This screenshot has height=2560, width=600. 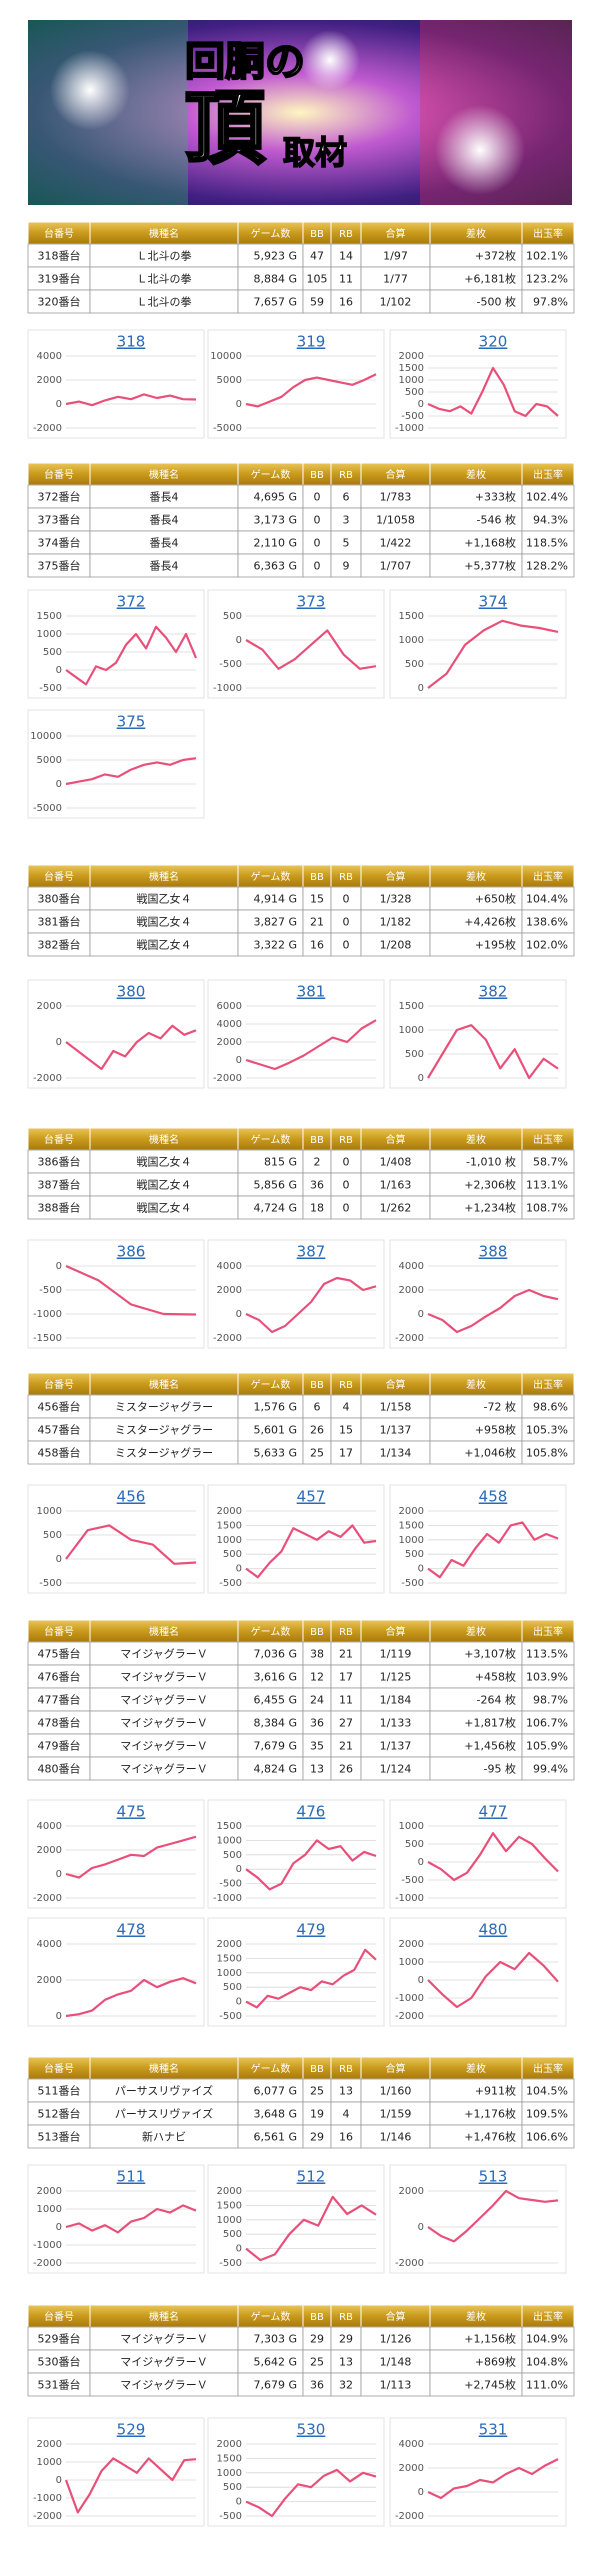 What do you see at coordinates (495, 2362) in the screenshot?
I see `table-text: +869枚` at bounding box center [495, 2362].